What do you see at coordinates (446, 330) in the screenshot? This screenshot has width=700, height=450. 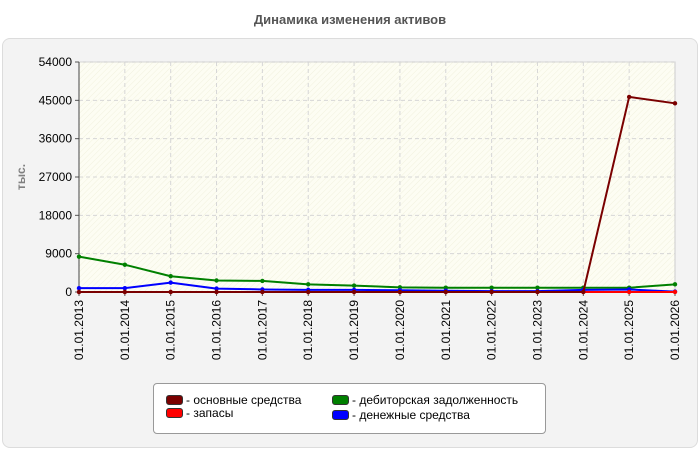 I see `x-tick-label: 01.01.2021` at bounding box center [446, 330].